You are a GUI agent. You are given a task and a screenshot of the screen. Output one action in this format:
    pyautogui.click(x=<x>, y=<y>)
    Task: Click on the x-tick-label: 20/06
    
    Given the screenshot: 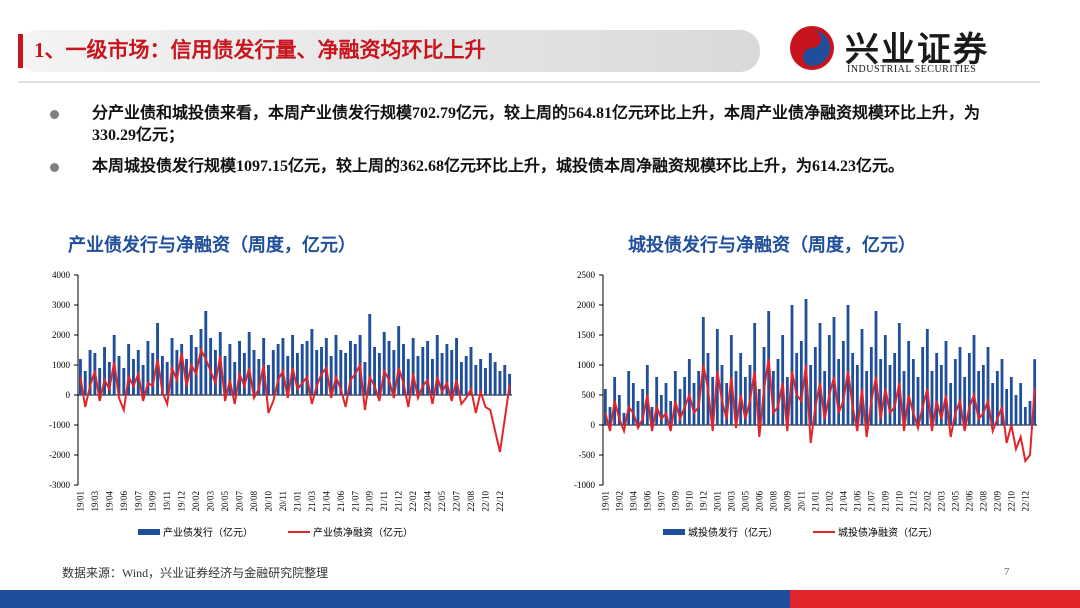 What is the action you would take?
    pyautogui.click(x=759, y=501)
    